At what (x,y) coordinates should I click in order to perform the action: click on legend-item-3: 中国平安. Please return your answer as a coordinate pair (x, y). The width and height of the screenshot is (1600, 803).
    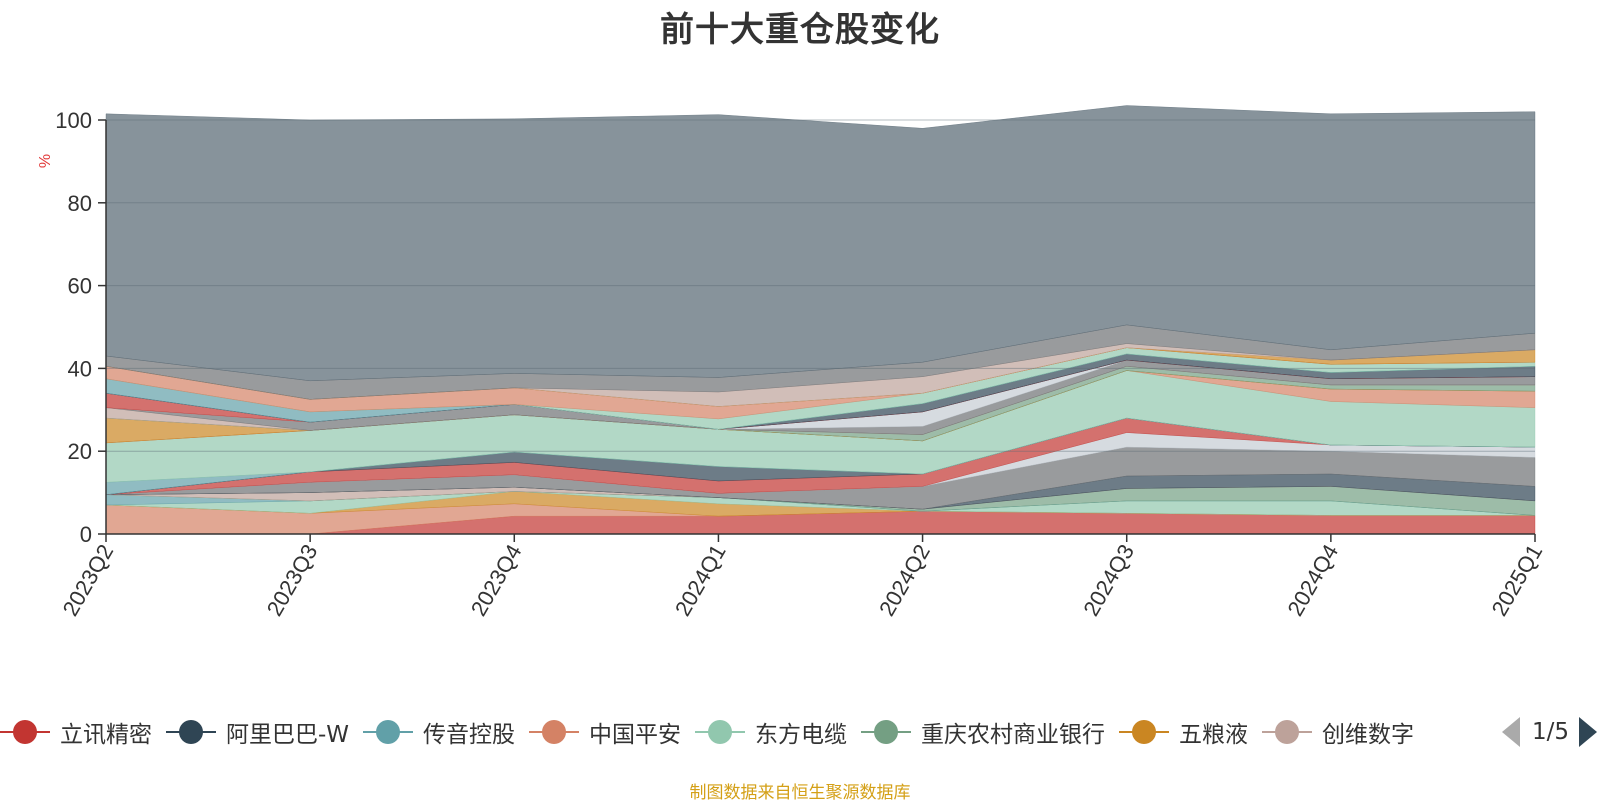
    Looking at the image, I should click on (605, 732).